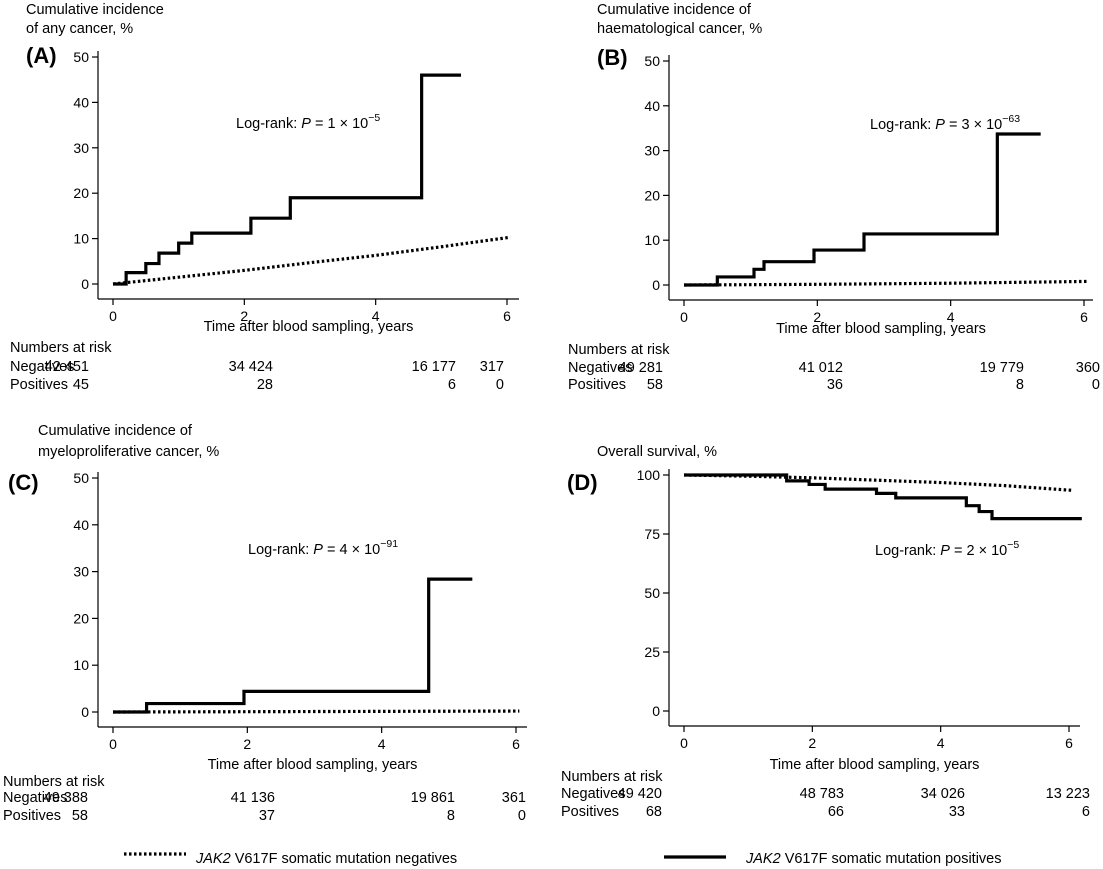 The image size is (1103, 869). I want to click on logrank-annotation: Log-rank: P = 3 × 10−63, so click(945, 123).